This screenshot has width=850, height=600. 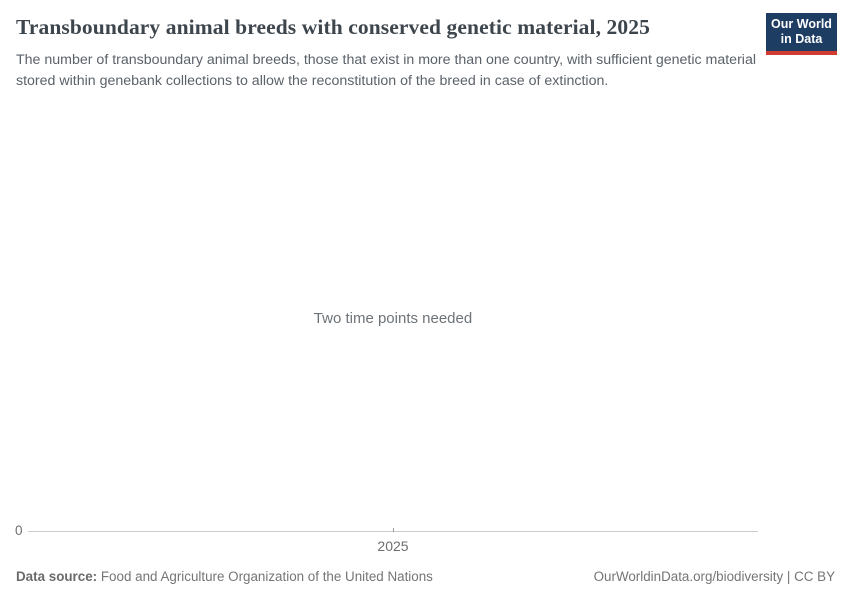 I want to click on y-axis-zero-label: 0, so click(x=19, y=530).